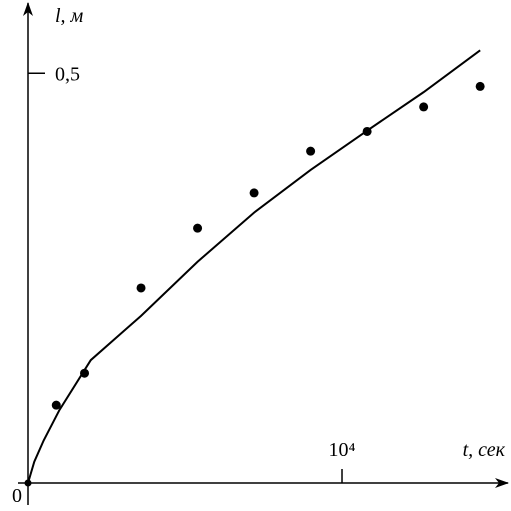 This screenshot has width=511, height=511. What do you see at coordinates (342, 450) in the screenshot?
I see `x-tick-label: 10⁴` at bounding box center [342, 450].